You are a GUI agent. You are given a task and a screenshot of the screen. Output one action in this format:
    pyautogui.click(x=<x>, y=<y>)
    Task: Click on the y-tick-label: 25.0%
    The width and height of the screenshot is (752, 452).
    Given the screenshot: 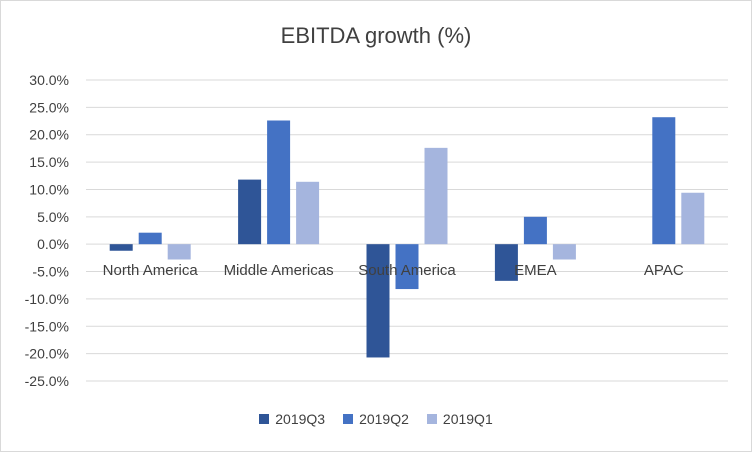 What is the action you would take?
    pyautogui.click(x=49, y=107)
    